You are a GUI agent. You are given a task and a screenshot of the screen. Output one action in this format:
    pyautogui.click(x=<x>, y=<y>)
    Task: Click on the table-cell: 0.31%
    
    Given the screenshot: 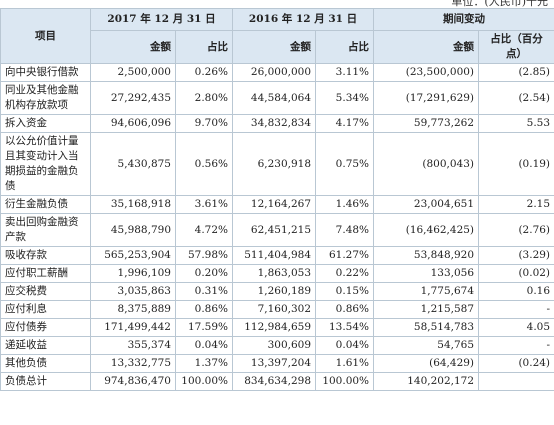 What is the action you would take?
    pyautogui.click(x=204, y=291)
    